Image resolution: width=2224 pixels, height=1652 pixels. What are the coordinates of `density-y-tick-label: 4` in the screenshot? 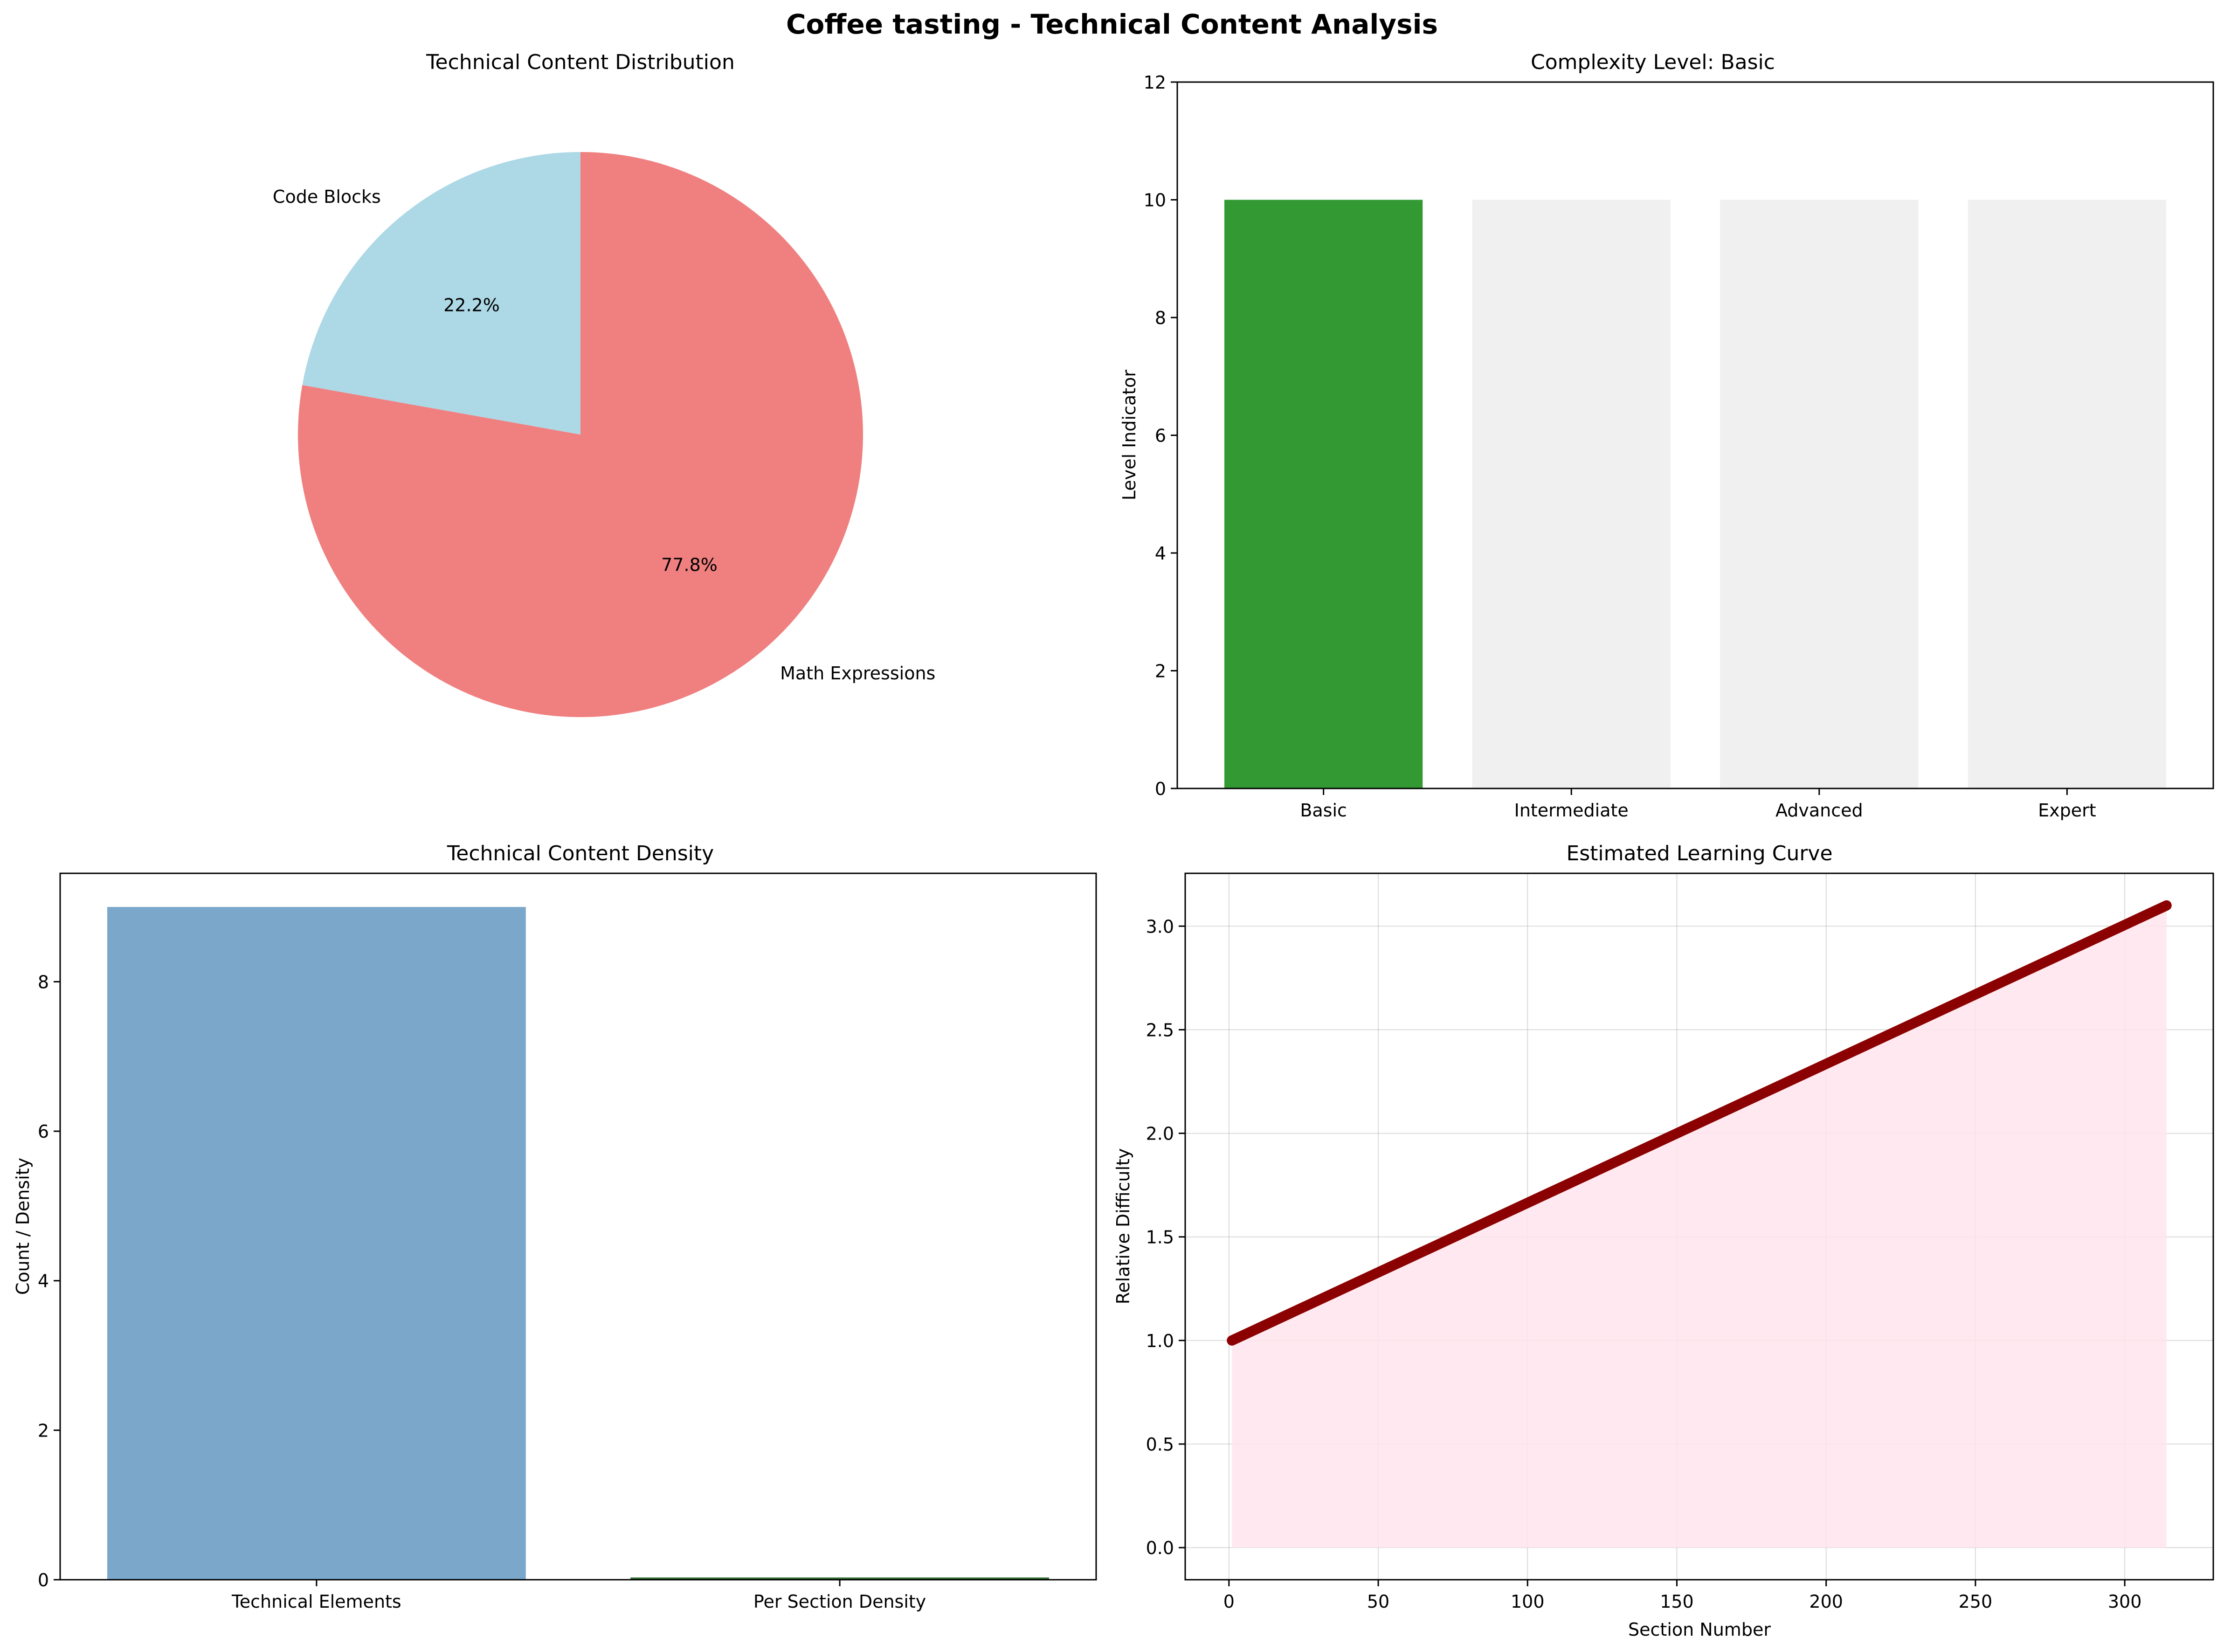 It's located at (43, 1281).